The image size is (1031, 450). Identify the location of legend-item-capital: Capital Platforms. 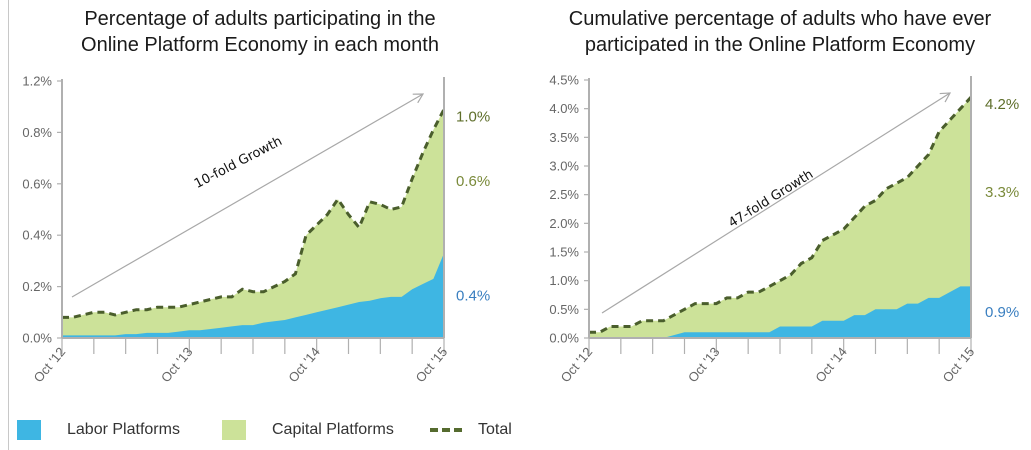
(308, 430).